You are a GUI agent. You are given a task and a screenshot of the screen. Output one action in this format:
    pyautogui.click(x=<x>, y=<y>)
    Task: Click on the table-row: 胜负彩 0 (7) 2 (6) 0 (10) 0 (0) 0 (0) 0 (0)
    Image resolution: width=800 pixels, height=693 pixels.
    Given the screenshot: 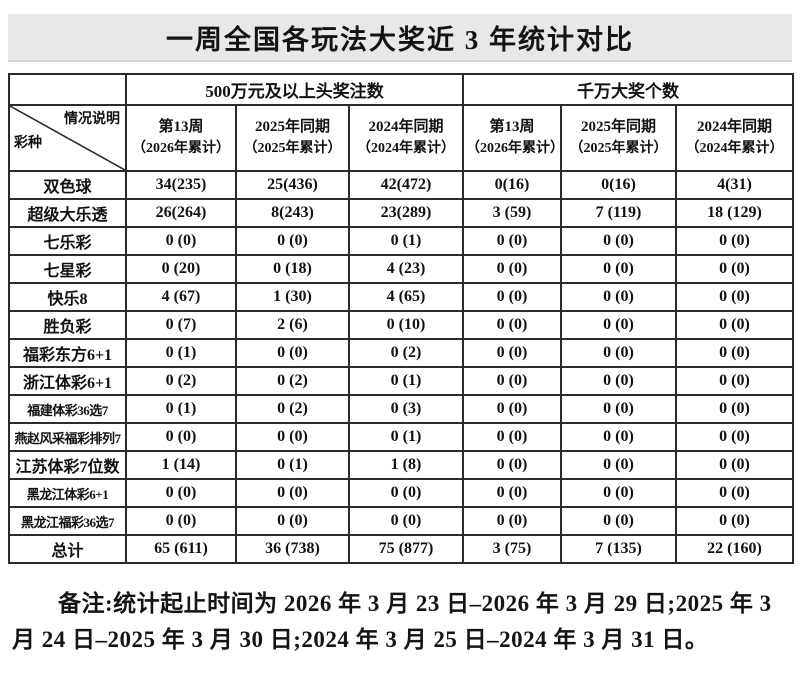 What is the action you would take?
    pyautogui.click(x=401, y=325)
    